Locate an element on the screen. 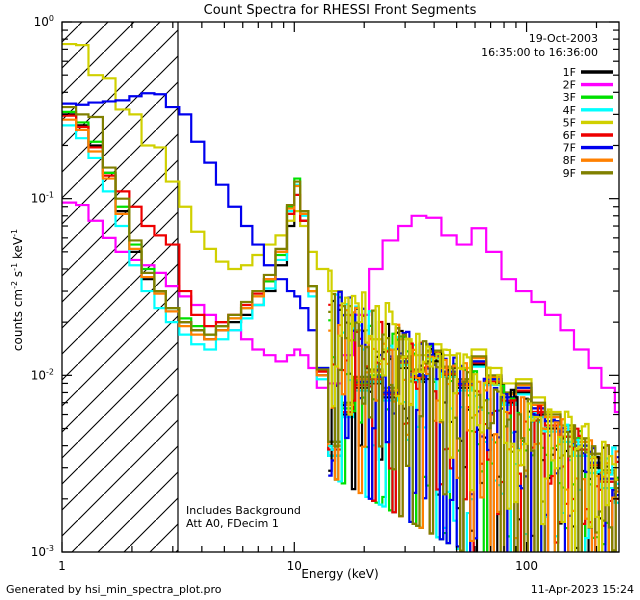  y-tick-label: 10⁻¹ is located at coordinates (42, 198).